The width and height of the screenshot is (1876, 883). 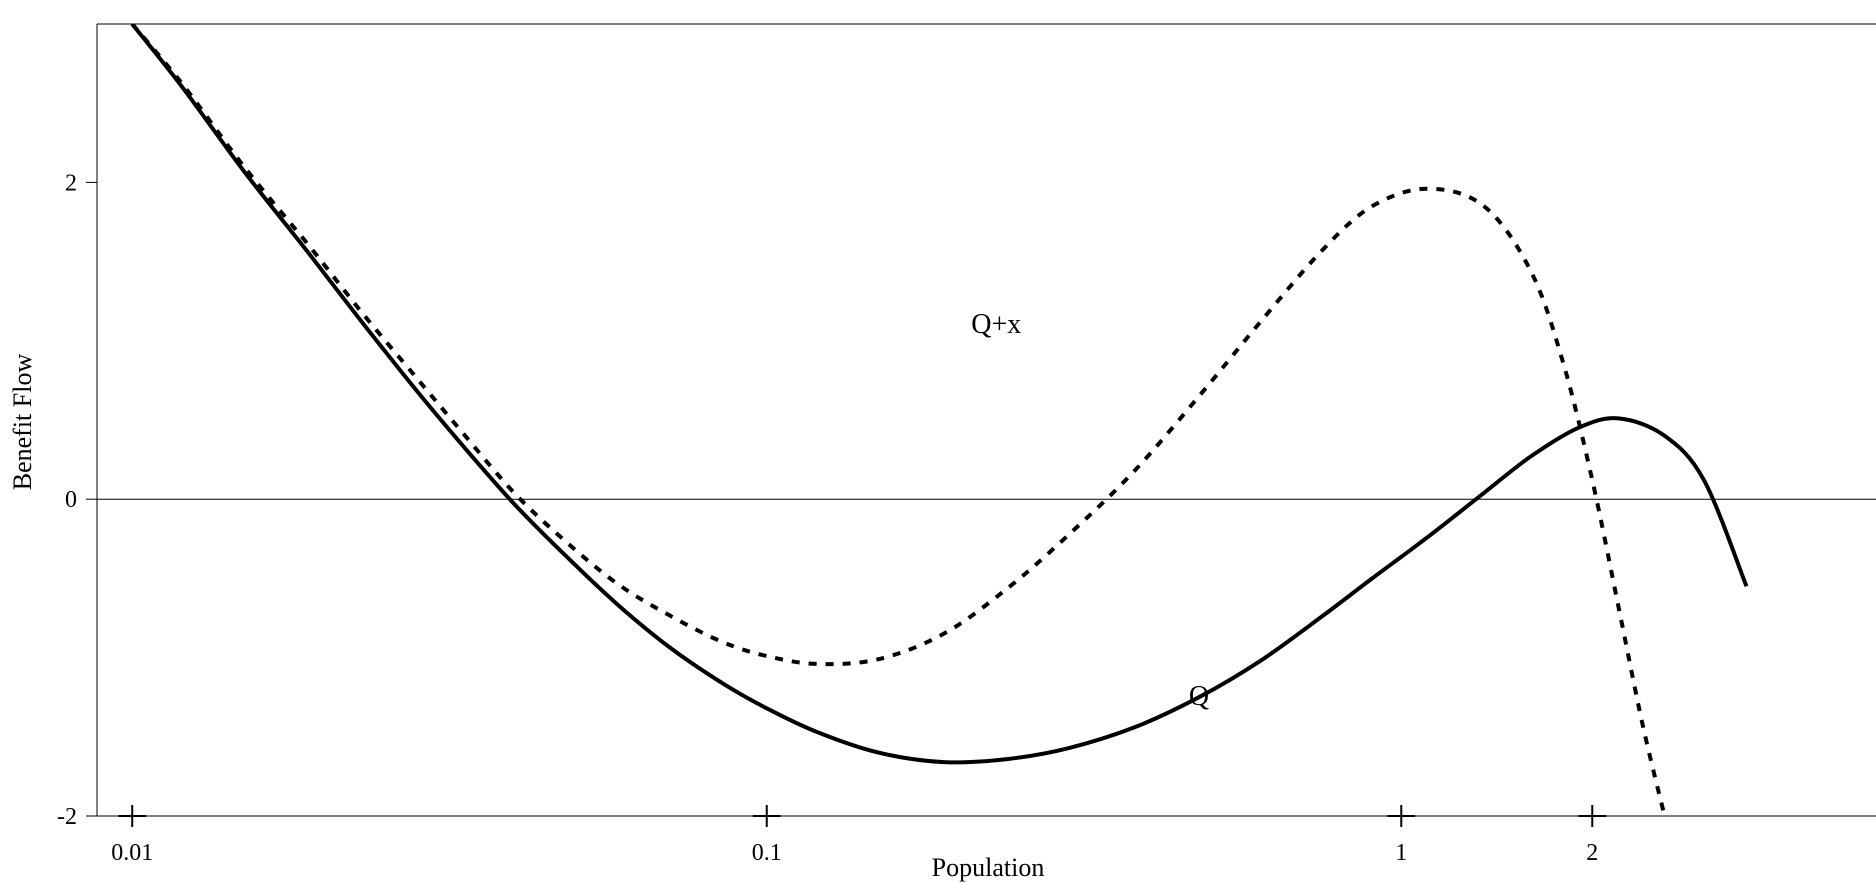 I want to click on y-tick-label: 2, so click(x=71, y=183).